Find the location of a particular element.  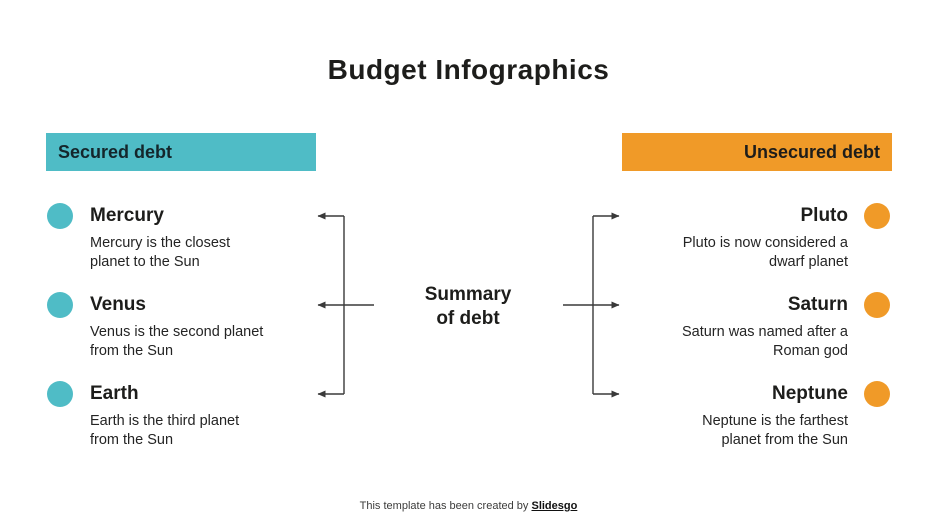

bullet-circle-neptune is located at coordinates (877, 394).